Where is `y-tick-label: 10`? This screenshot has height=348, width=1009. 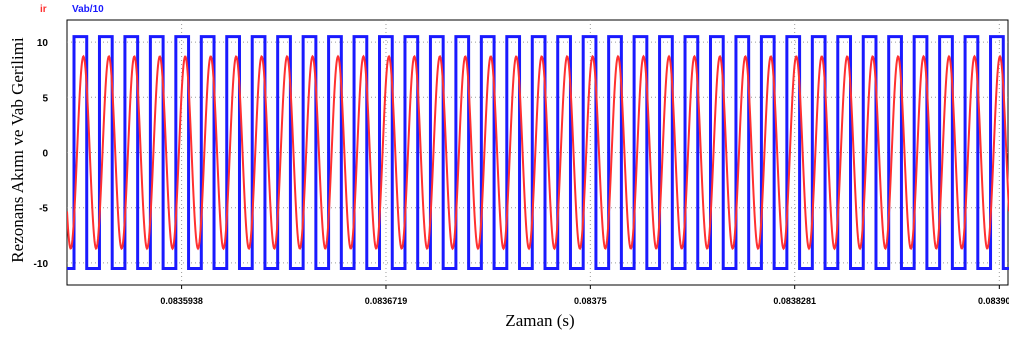 y-tick-label: 10 is located at coordinates (43, 43).